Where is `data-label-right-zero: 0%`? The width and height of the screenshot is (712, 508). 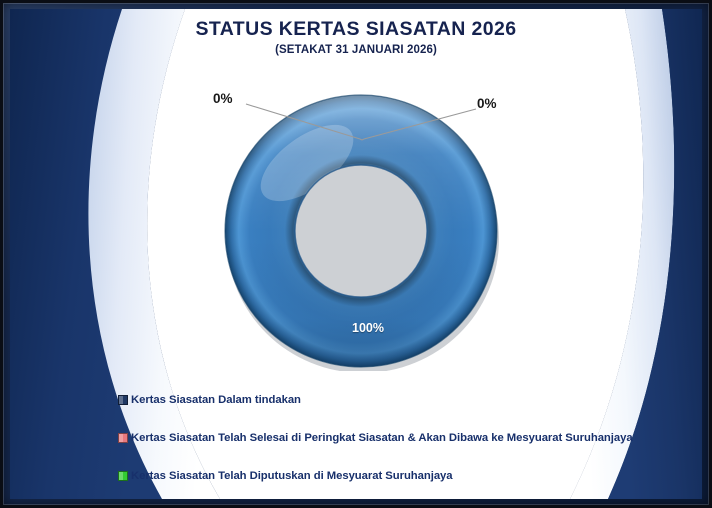 data-label-right-zero: 0% is located at coordinates (487, 103).